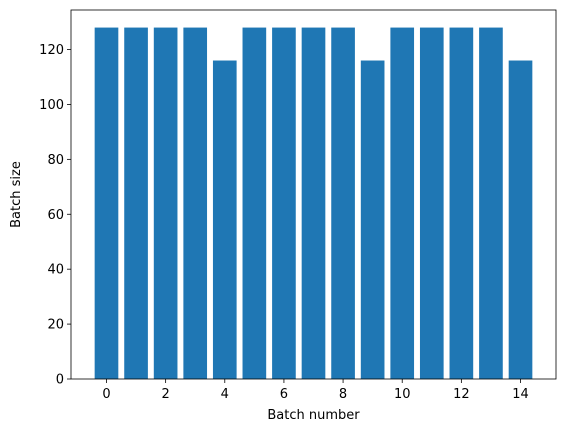 The height and width of the screenshot is (432, 571). I want to click on y-tick-label: 20, so click(55, 325).